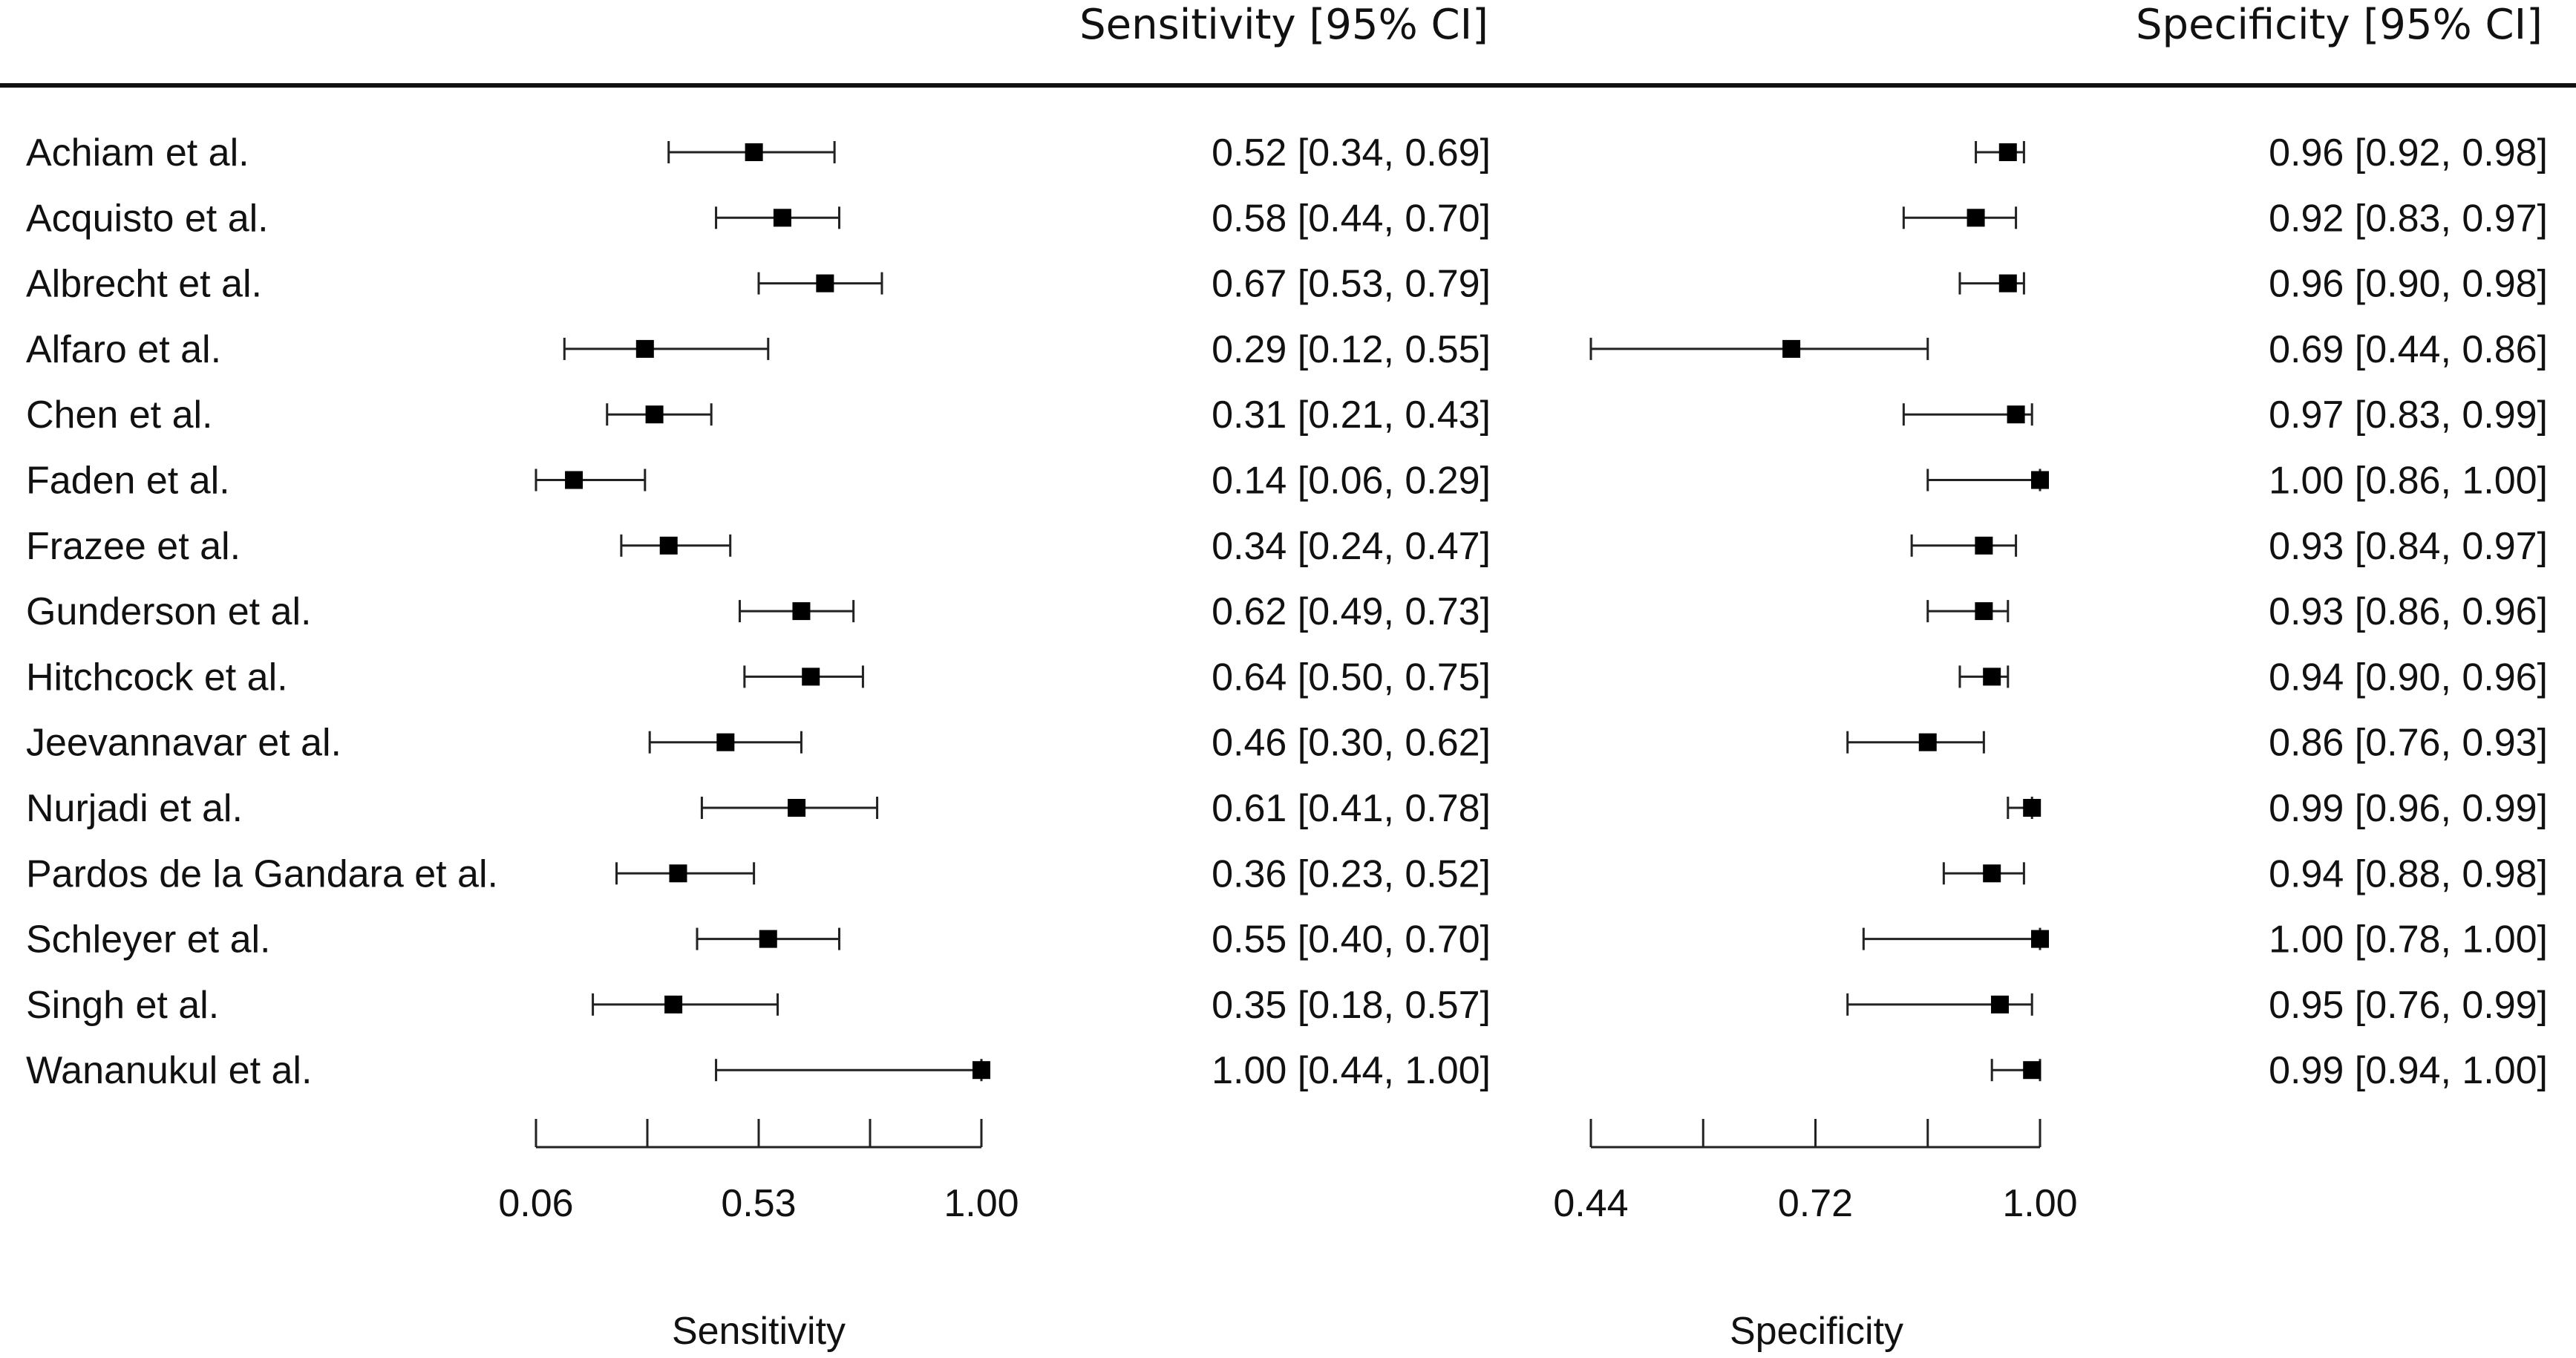 The image size is (2576, 1358). Describe the element at coordinates (2409, 744) in the screenshot. I see `specificity-estimate-label: 0.86 [0.76, 0.93]` at that location.